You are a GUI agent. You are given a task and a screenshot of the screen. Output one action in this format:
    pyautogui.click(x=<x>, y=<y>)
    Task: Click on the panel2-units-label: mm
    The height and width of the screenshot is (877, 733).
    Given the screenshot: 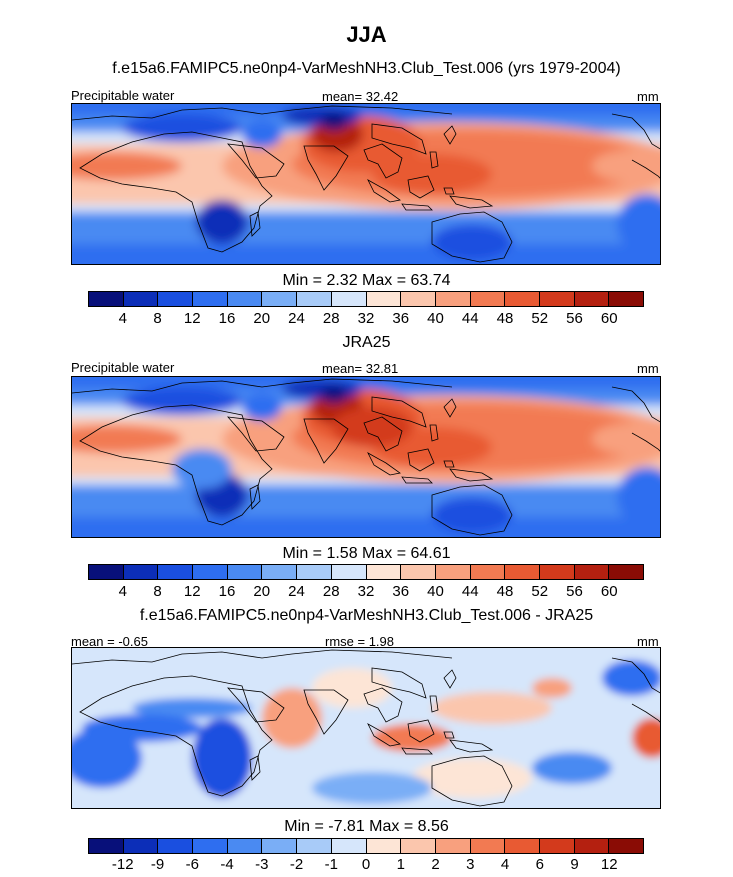 What is the action you would take?
    pyautogui.click(x=648, y=368)
    